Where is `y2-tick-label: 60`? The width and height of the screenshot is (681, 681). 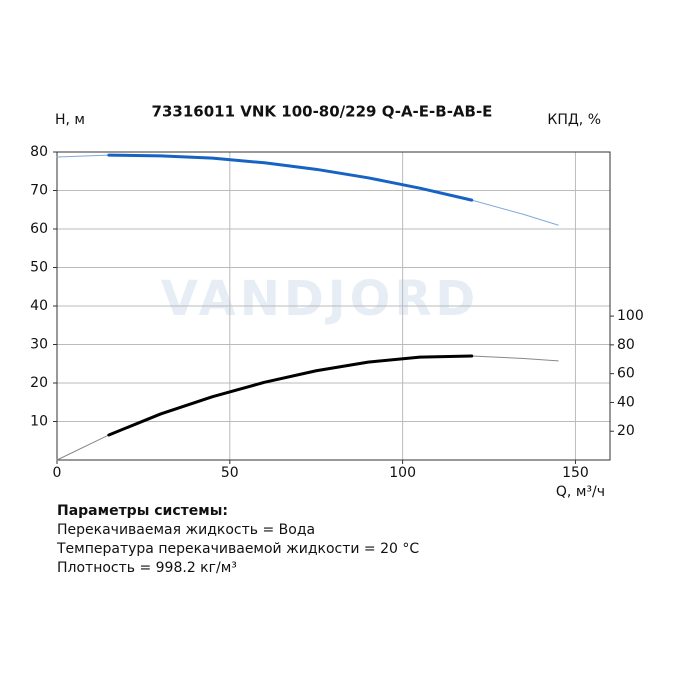
y2-tick-label: 60 is located at coordinates (626, 374).